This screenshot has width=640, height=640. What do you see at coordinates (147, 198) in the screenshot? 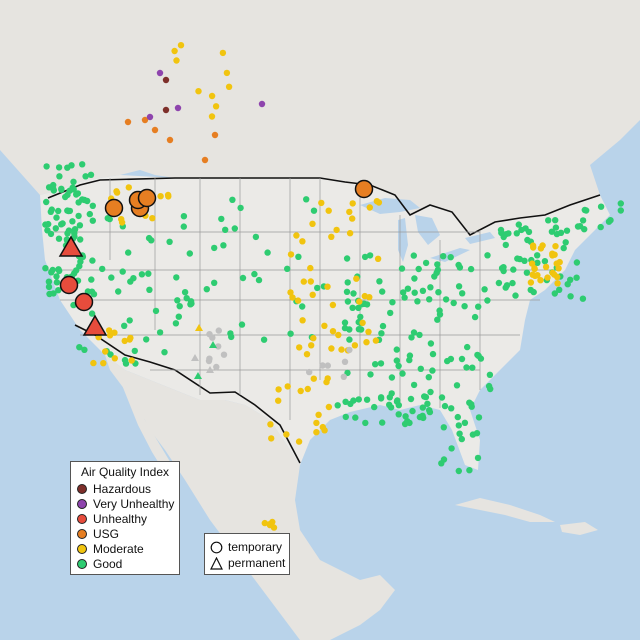
I see `temporary-usg-sensor` at bounding box center [147, 198].